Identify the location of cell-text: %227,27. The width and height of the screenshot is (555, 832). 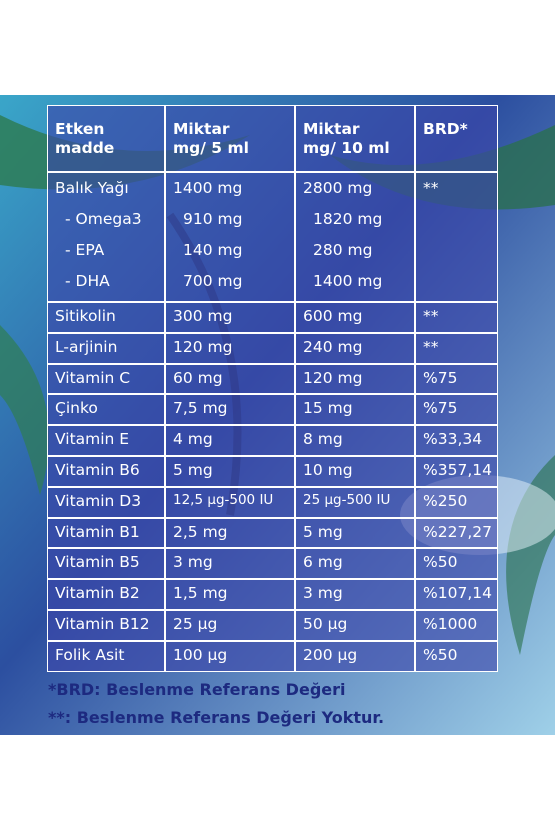
(457, 531).